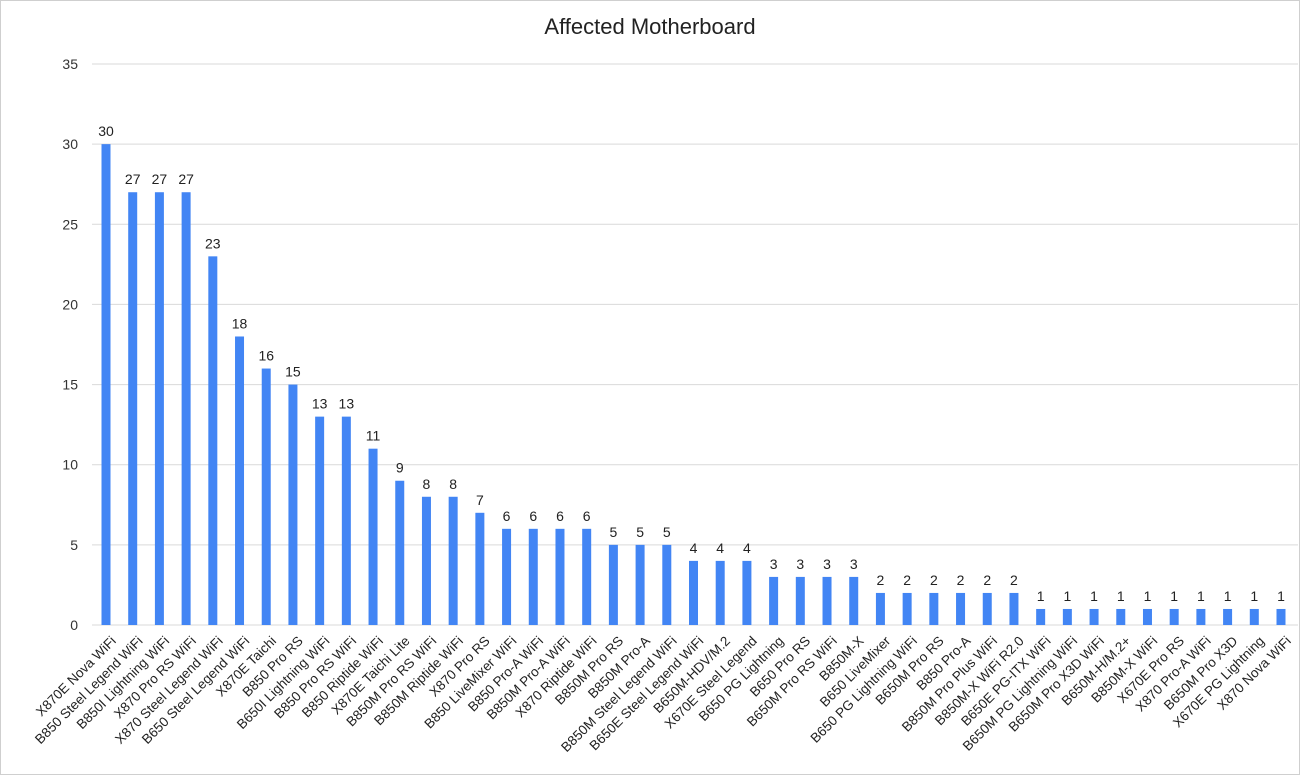 The height and width of the screenshot is (775, 1300). I want to click on data-label: 9, so click(400, 468).